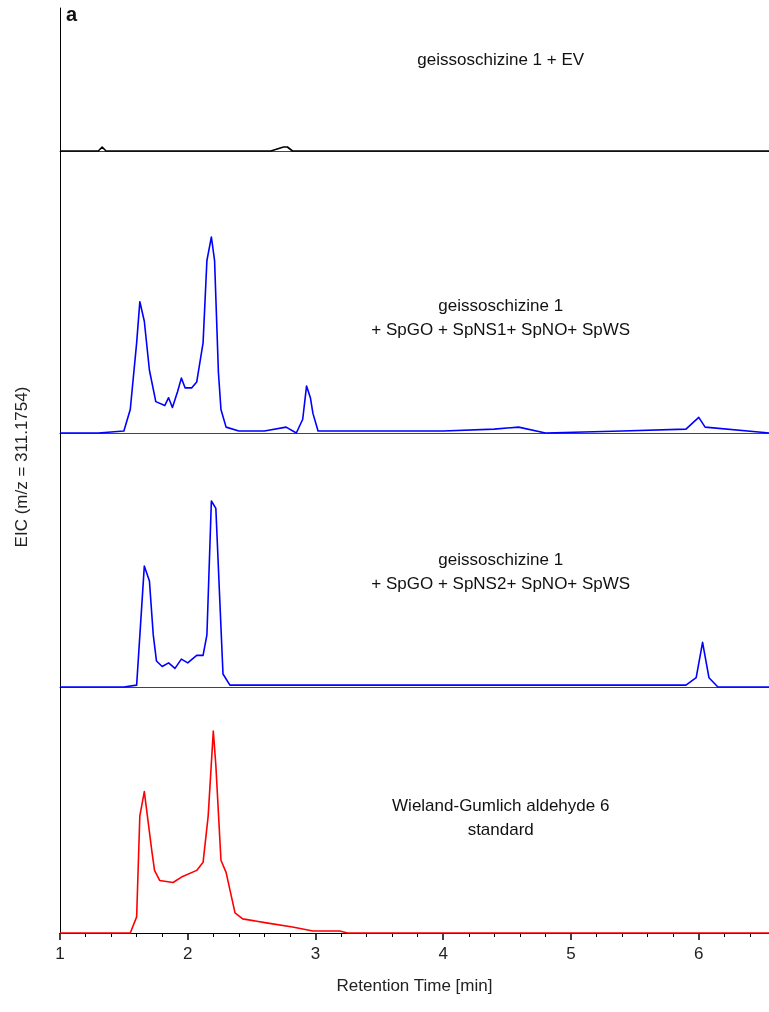 The width and height of the screenshot is (769, 1012). I want to click on x-tick-label: 6, so click(699, 953).